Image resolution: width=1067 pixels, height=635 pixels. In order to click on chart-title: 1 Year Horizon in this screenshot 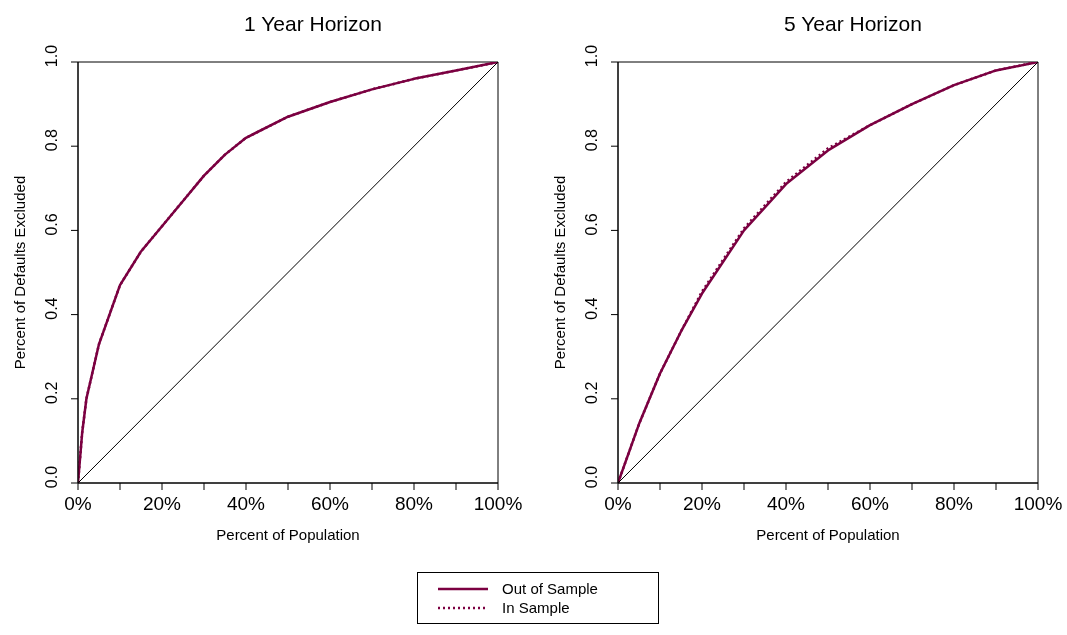, I will do `click(313, 24)`.